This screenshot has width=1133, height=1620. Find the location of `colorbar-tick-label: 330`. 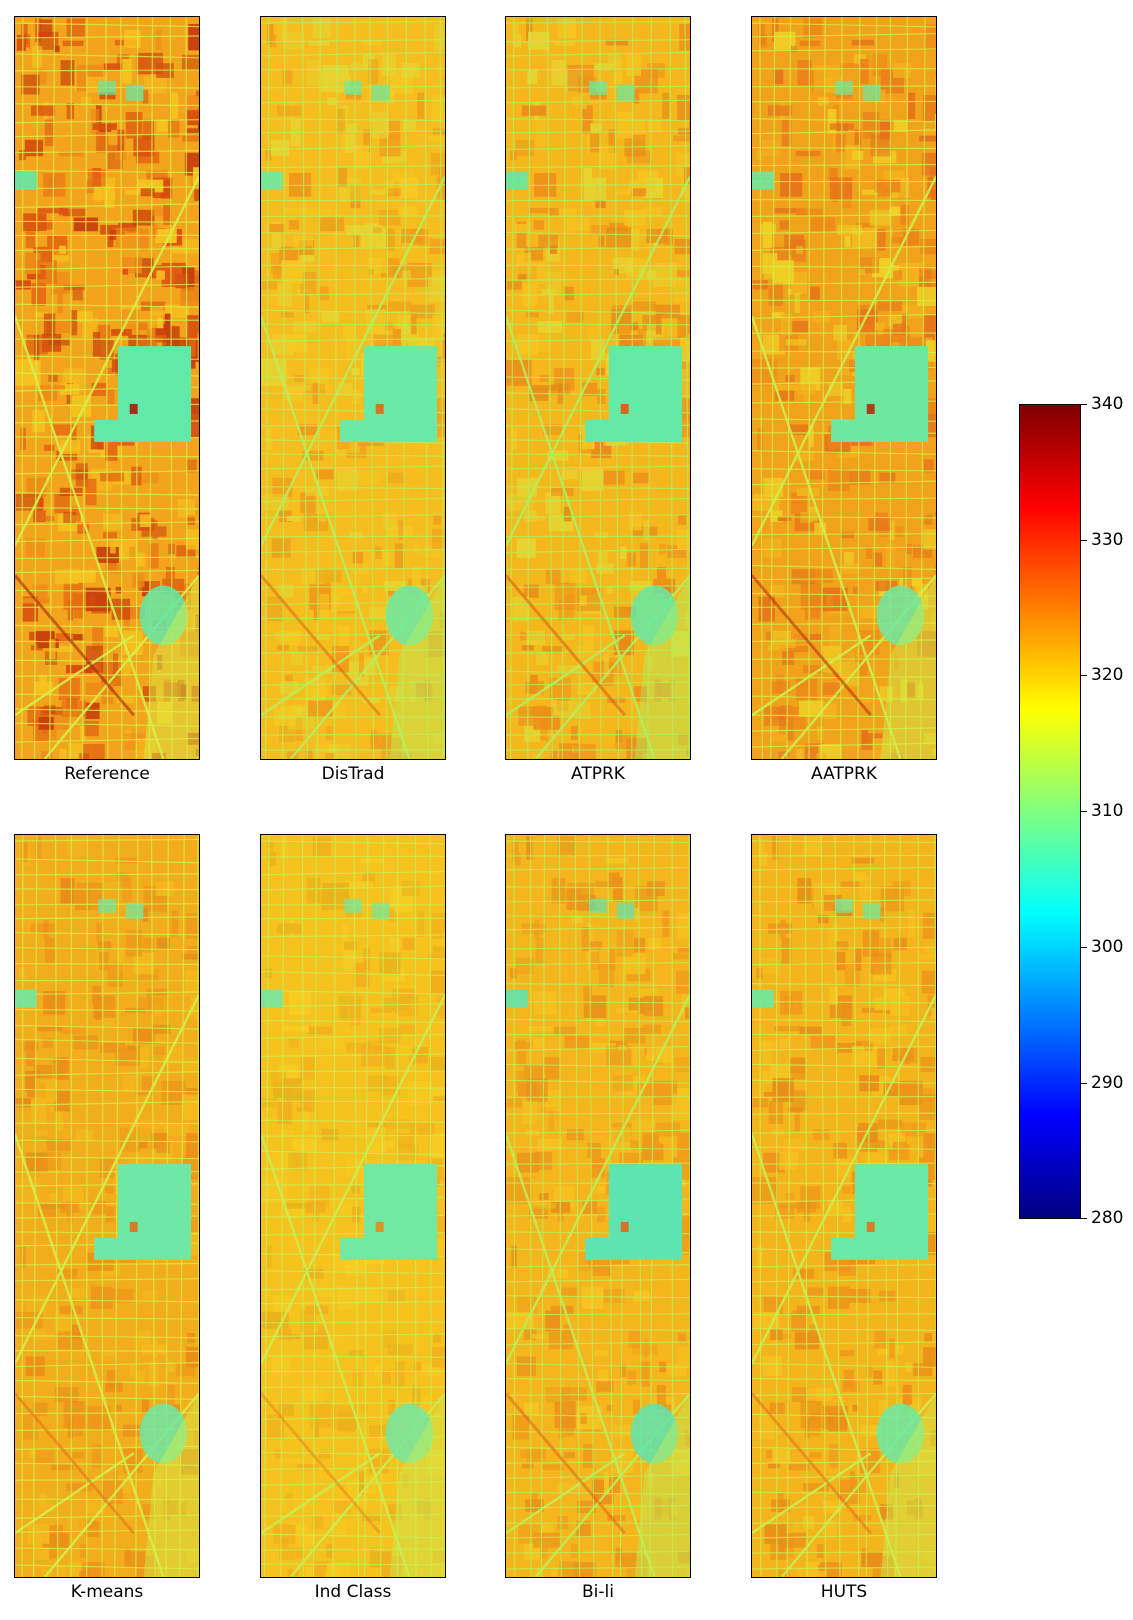

colorbar-tick-label: 330 is located at coordinates (1107, 540).